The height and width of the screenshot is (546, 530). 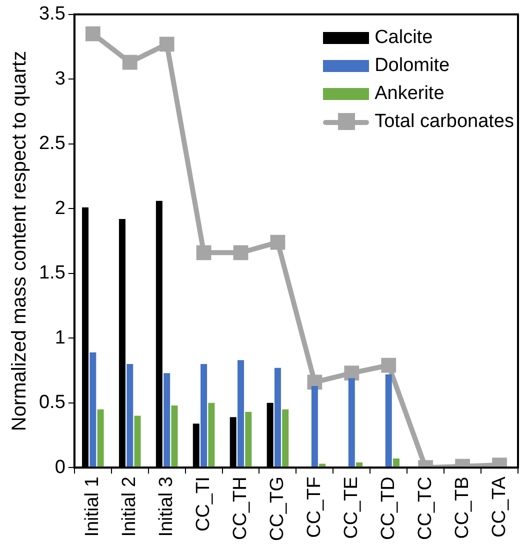 What do you see at coordinates (129, 506) in the screenshot?
I see `x-tick-label: Initial 2` at bounding box center [129, 506].